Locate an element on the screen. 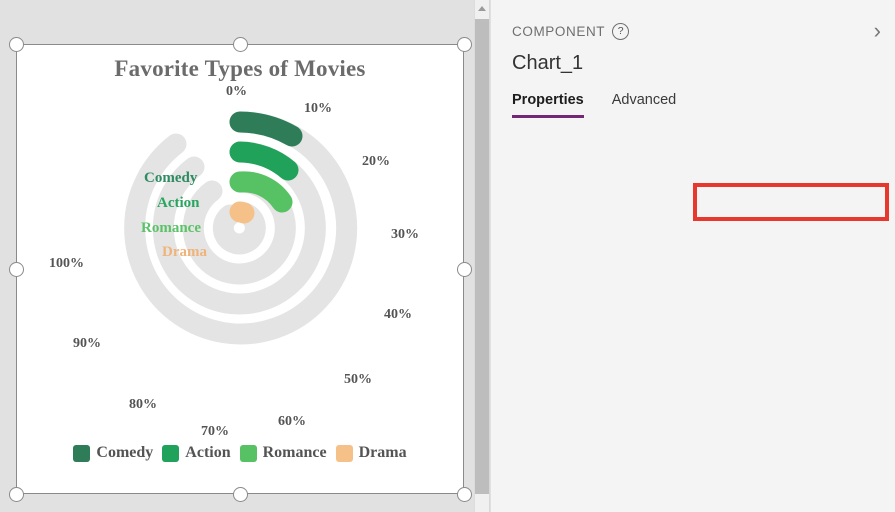  solid-gauge-graphic is located at coordinates (241, 228).